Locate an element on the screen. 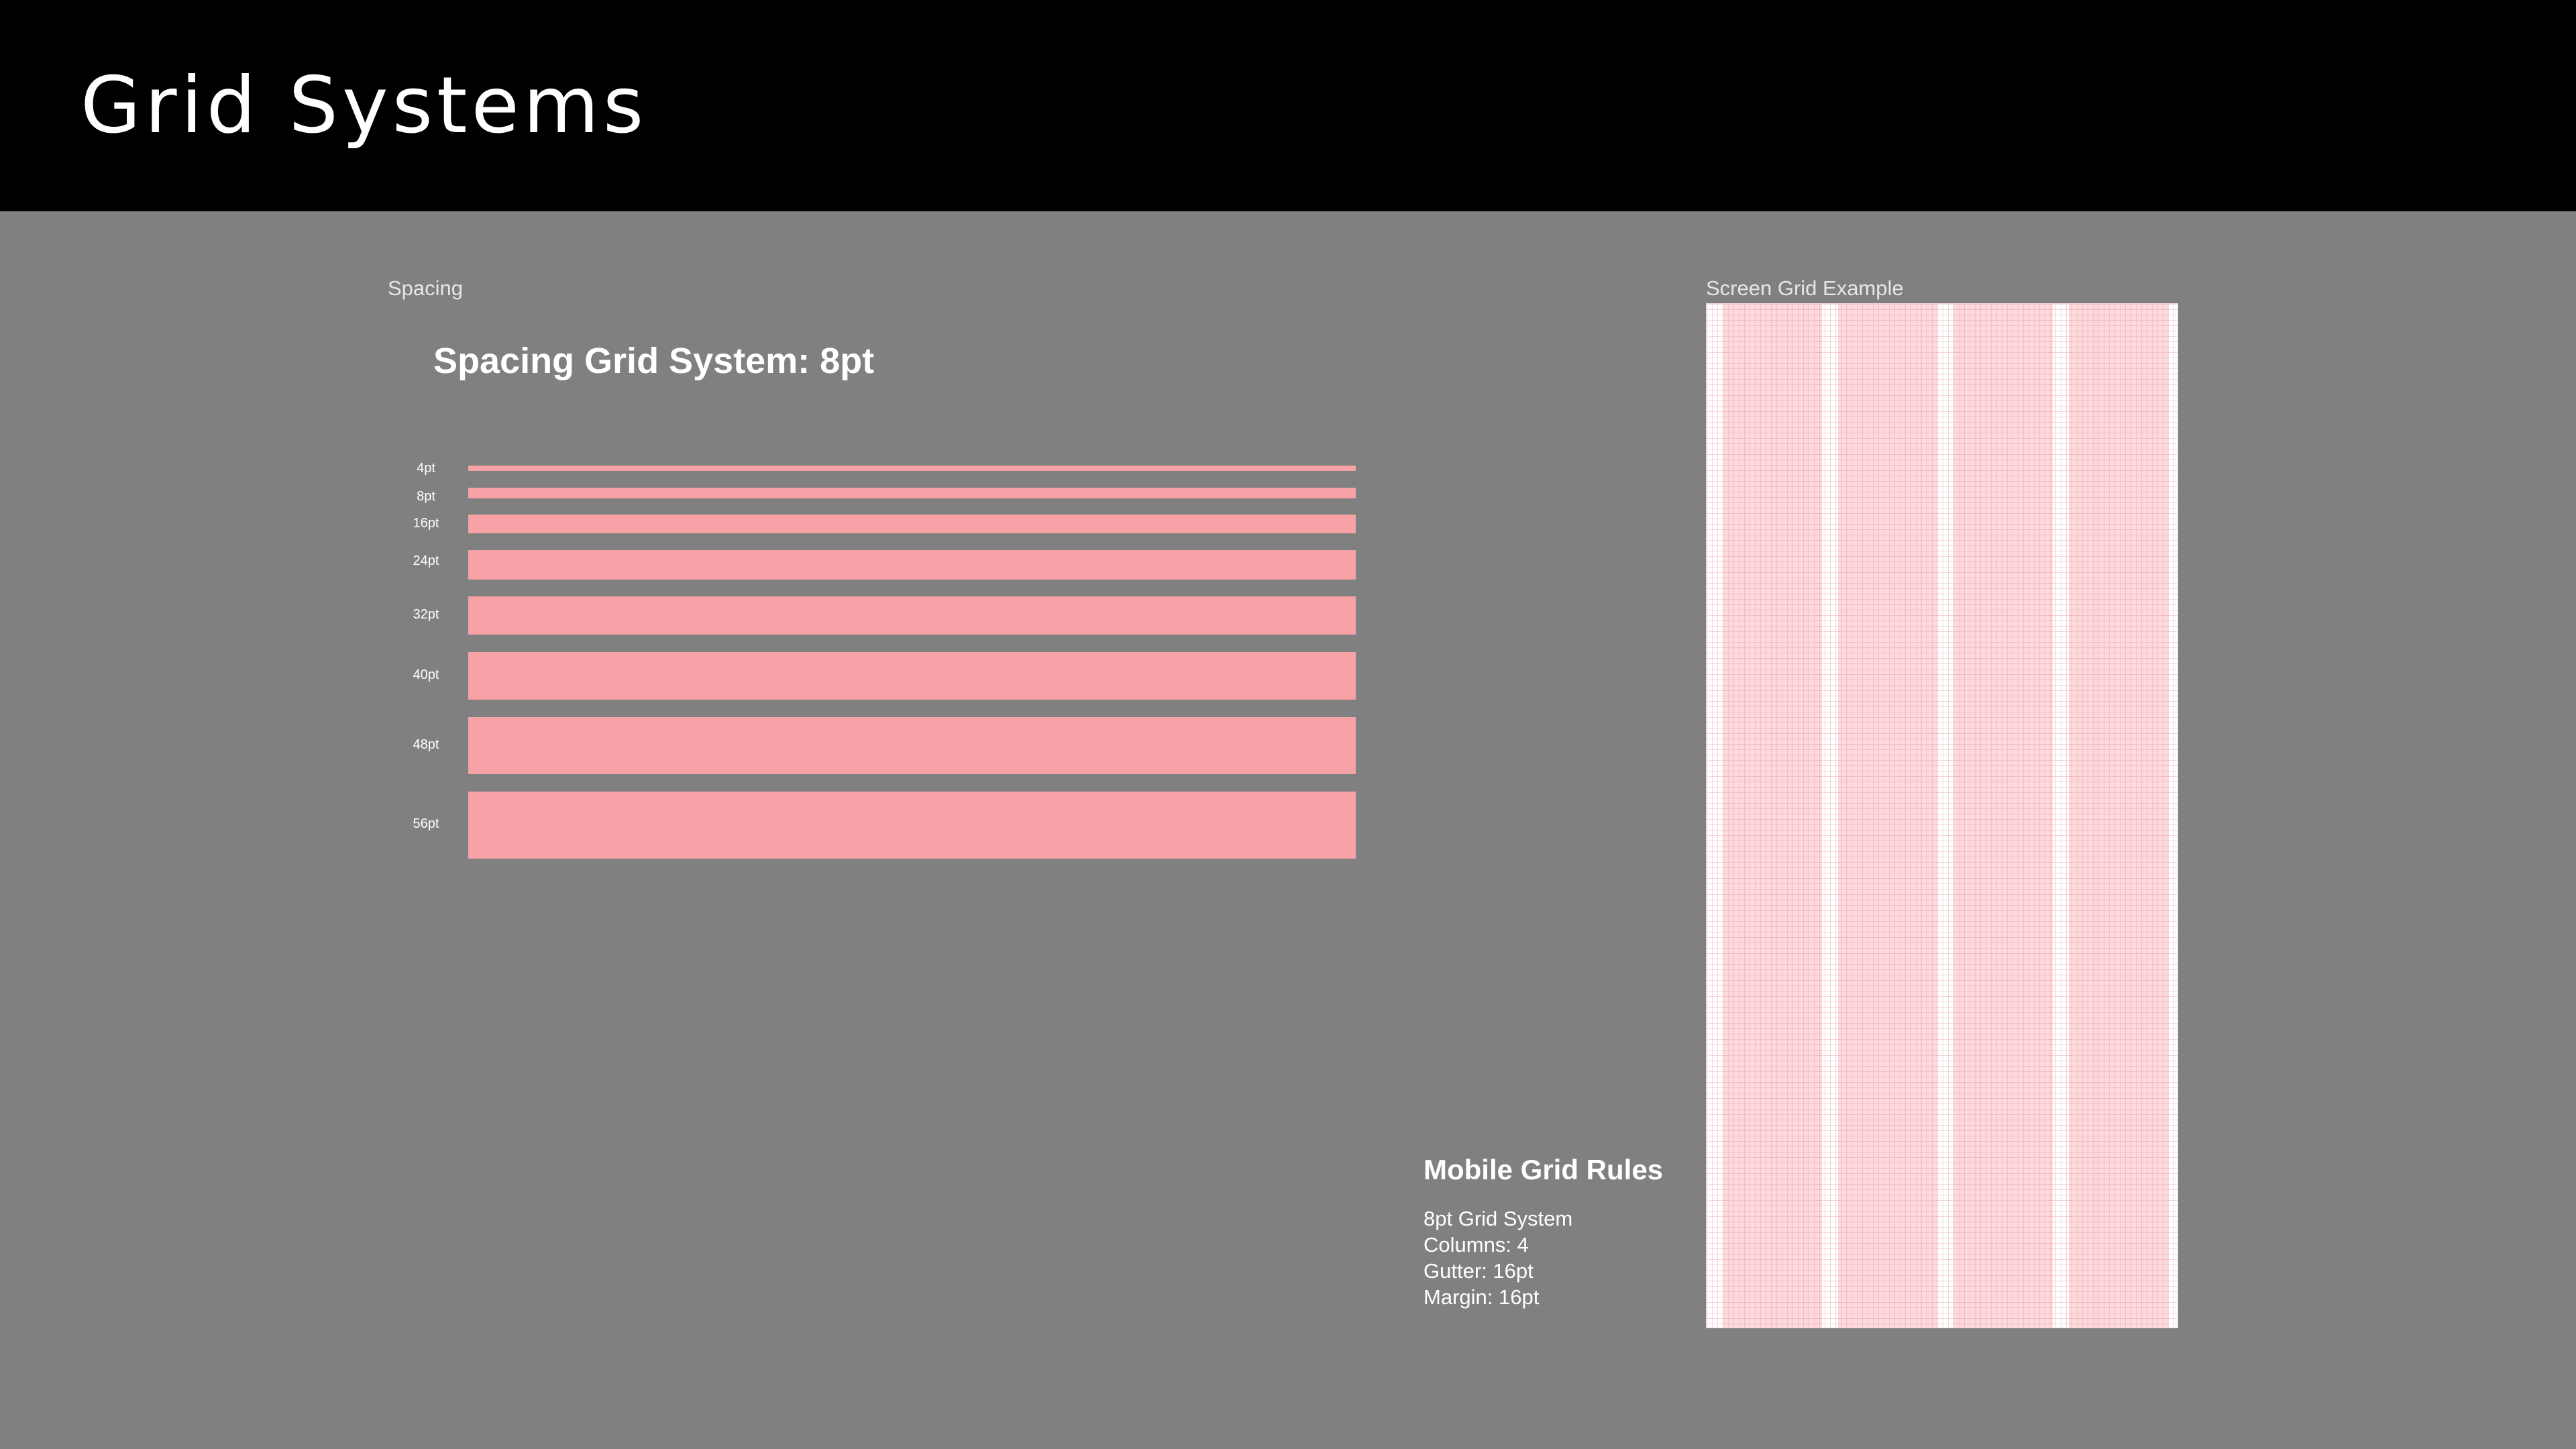 This screenshot has height=1449, width=2576. spacing-label-32pt: 32pt is located at coordinates (426, 614).